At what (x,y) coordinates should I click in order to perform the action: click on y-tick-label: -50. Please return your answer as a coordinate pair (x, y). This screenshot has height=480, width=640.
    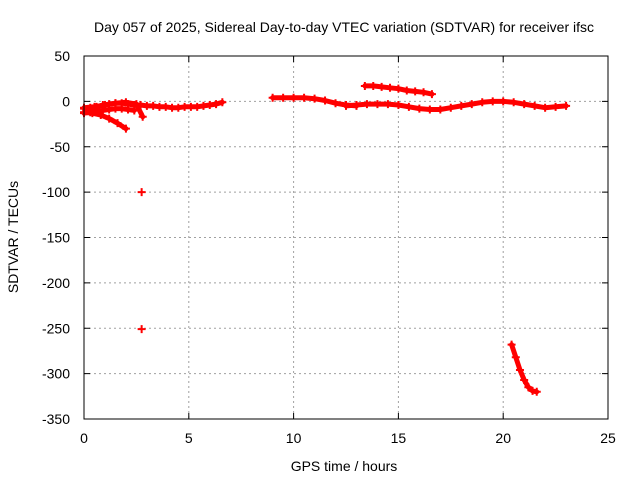
    Looking at the image, I should click on (60, 147).